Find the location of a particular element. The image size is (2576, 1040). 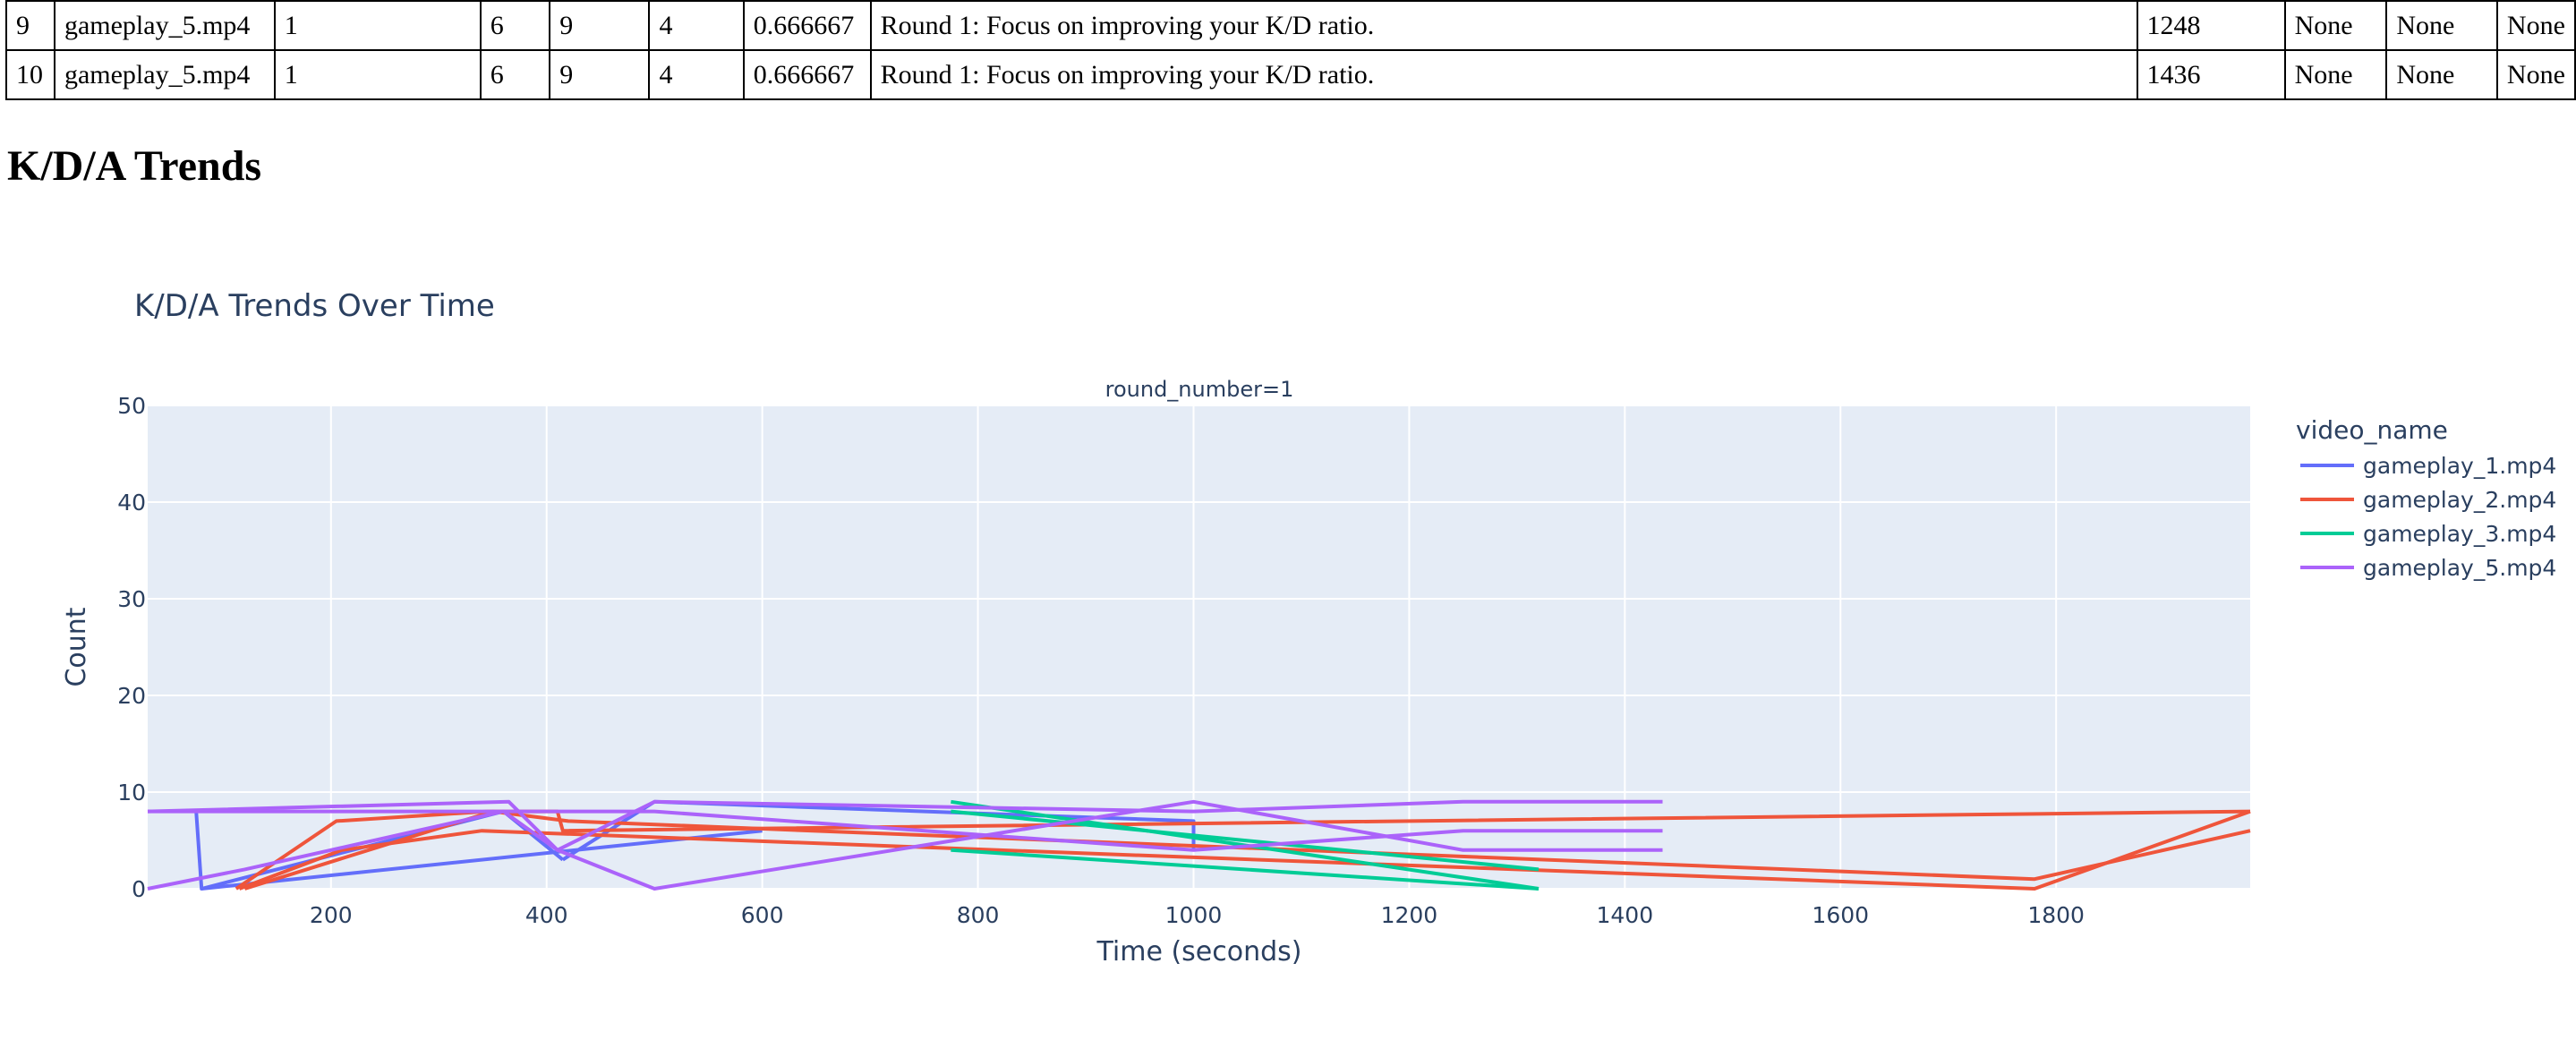

y-axis-ticks: 0 10 20 30 40 50 is located at coordinates (131, 648).